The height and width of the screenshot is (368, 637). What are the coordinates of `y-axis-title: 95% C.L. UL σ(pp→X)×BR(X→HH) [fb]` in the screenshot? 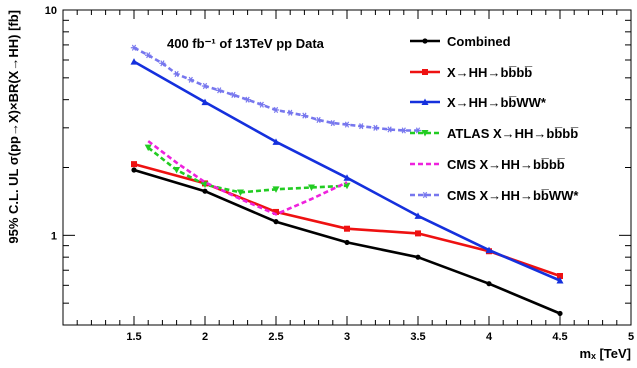 It's located at (13, 127).